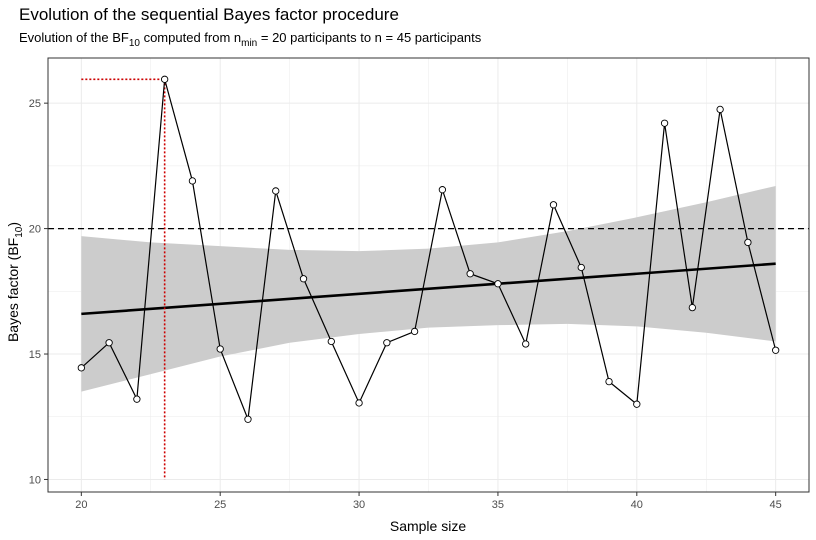 The image size is (816, 540). What do you see at coordinates (35, 355) in the screenshot?
I see `y-tick-label: 15` at bounding box center [35, 355].